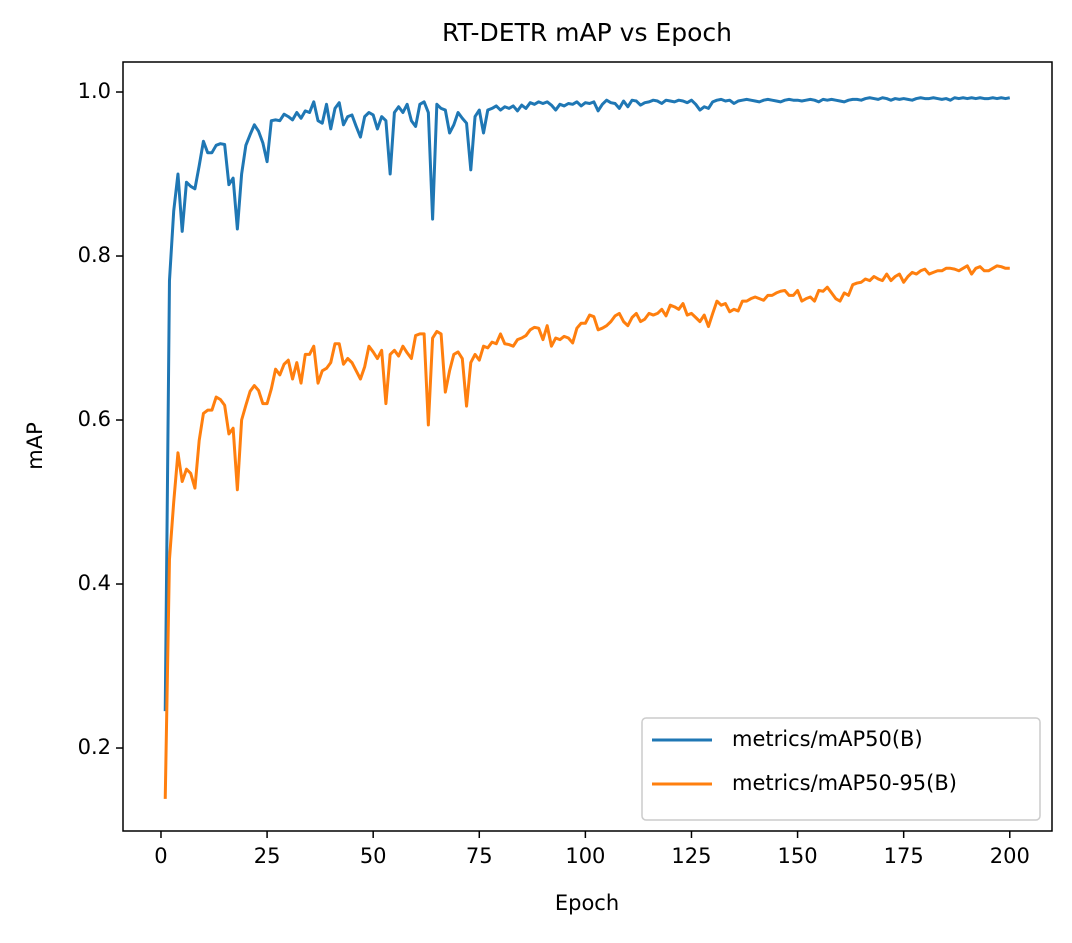 Image resolution: width=1072 pixels, height=943 pixels. I want to click on x-tick-label: 200, so click(1010, 856).